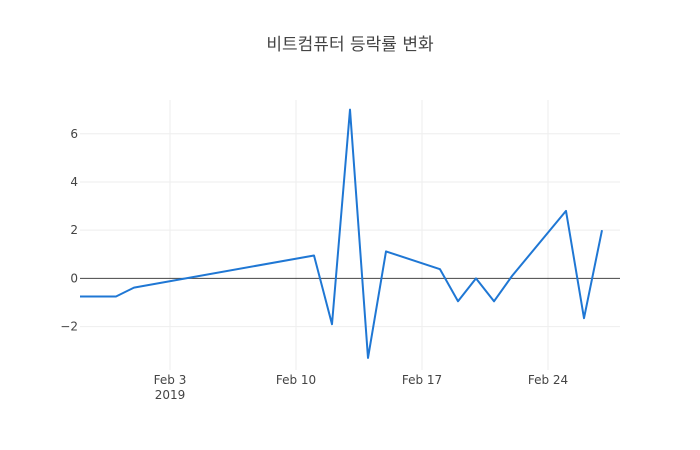  Describe the element at coordinates (548, 380) in the screenshot. I see `x-tick-label: Feb 24` at that location.